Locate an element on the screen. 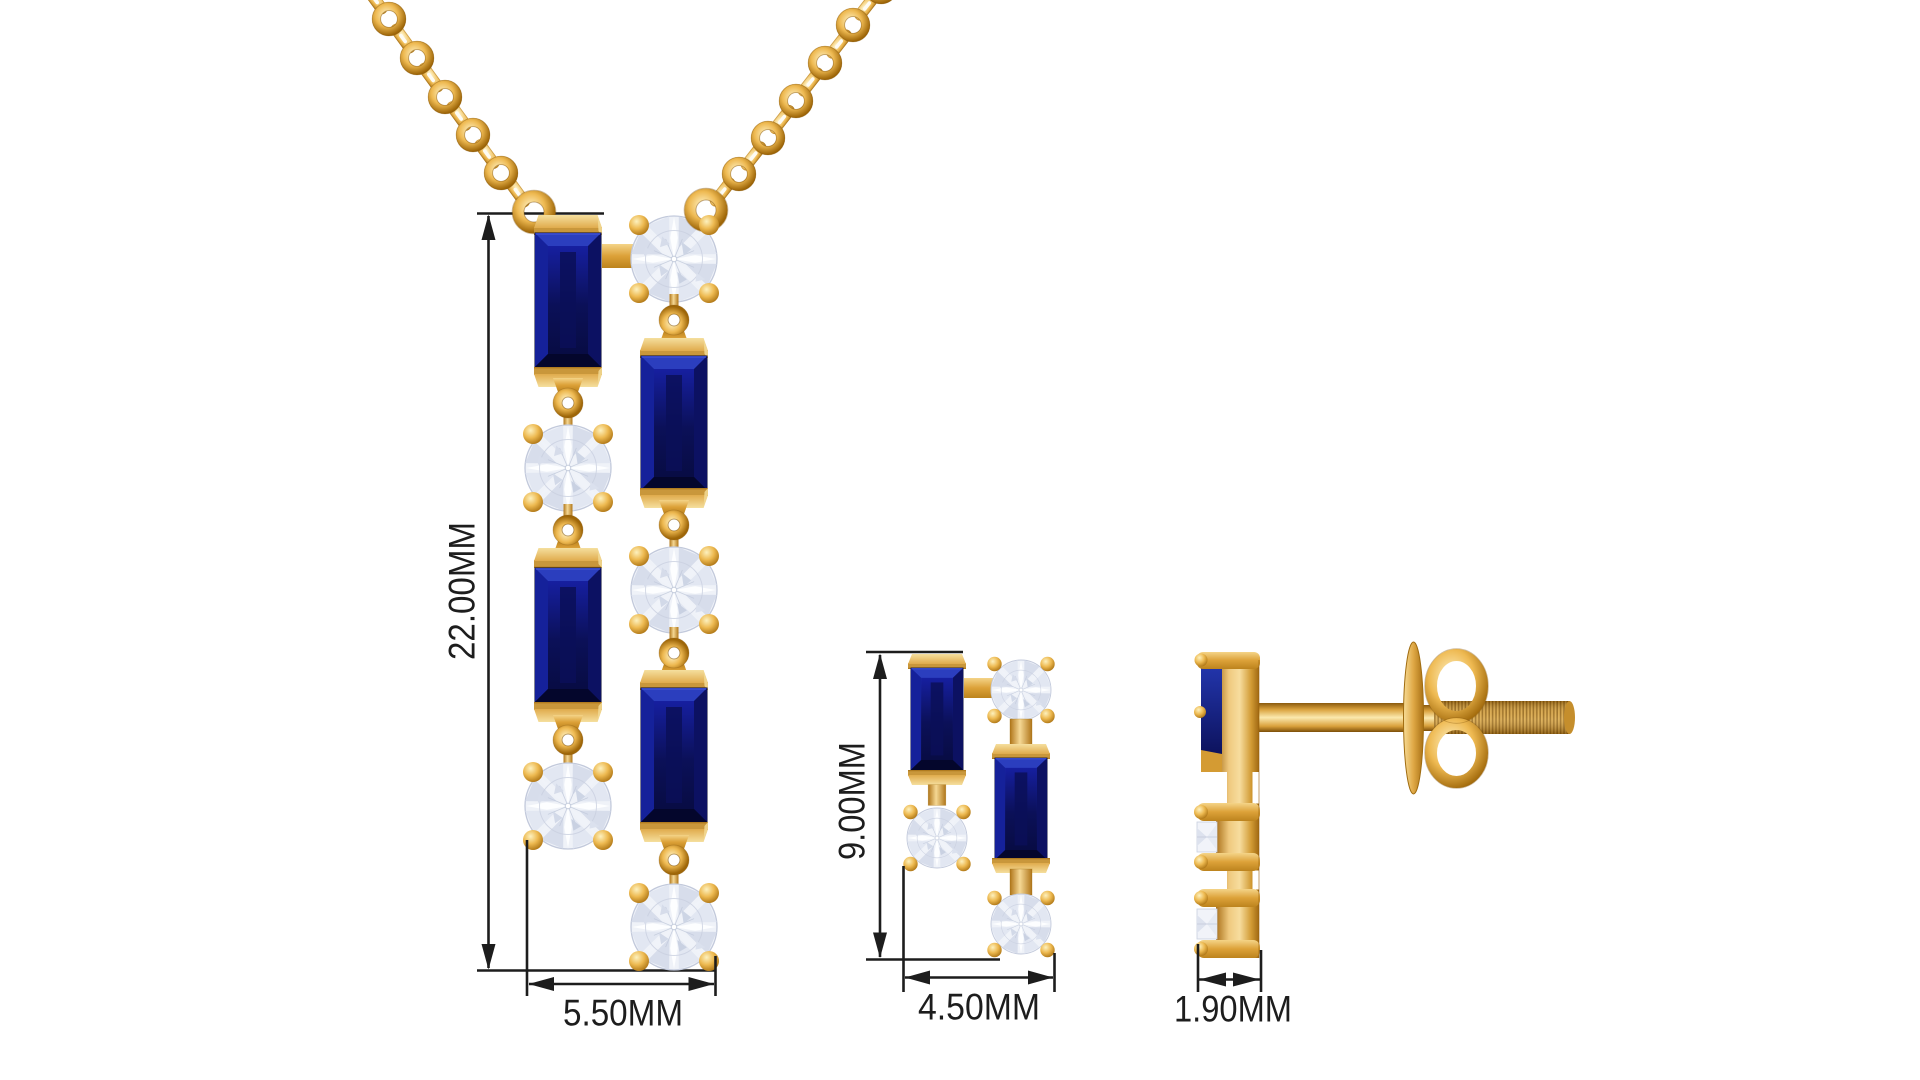 Image resolution: width=1920 pixels, height=1080 pixels. earring-left-column is located at coordinates (936, 762).